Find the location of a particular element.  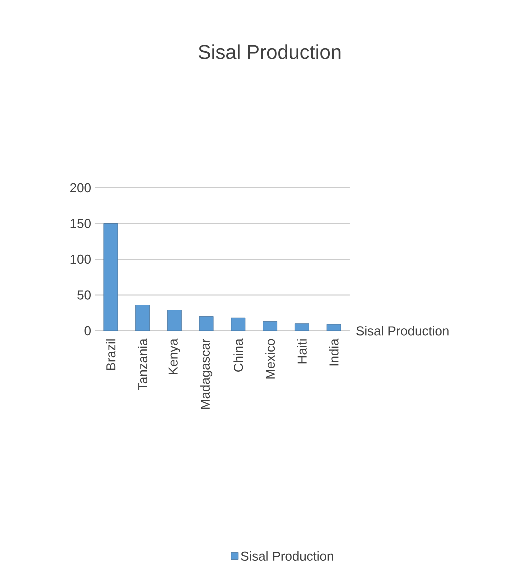

y-tick-label: 200 is located at coordinates (80, 188).